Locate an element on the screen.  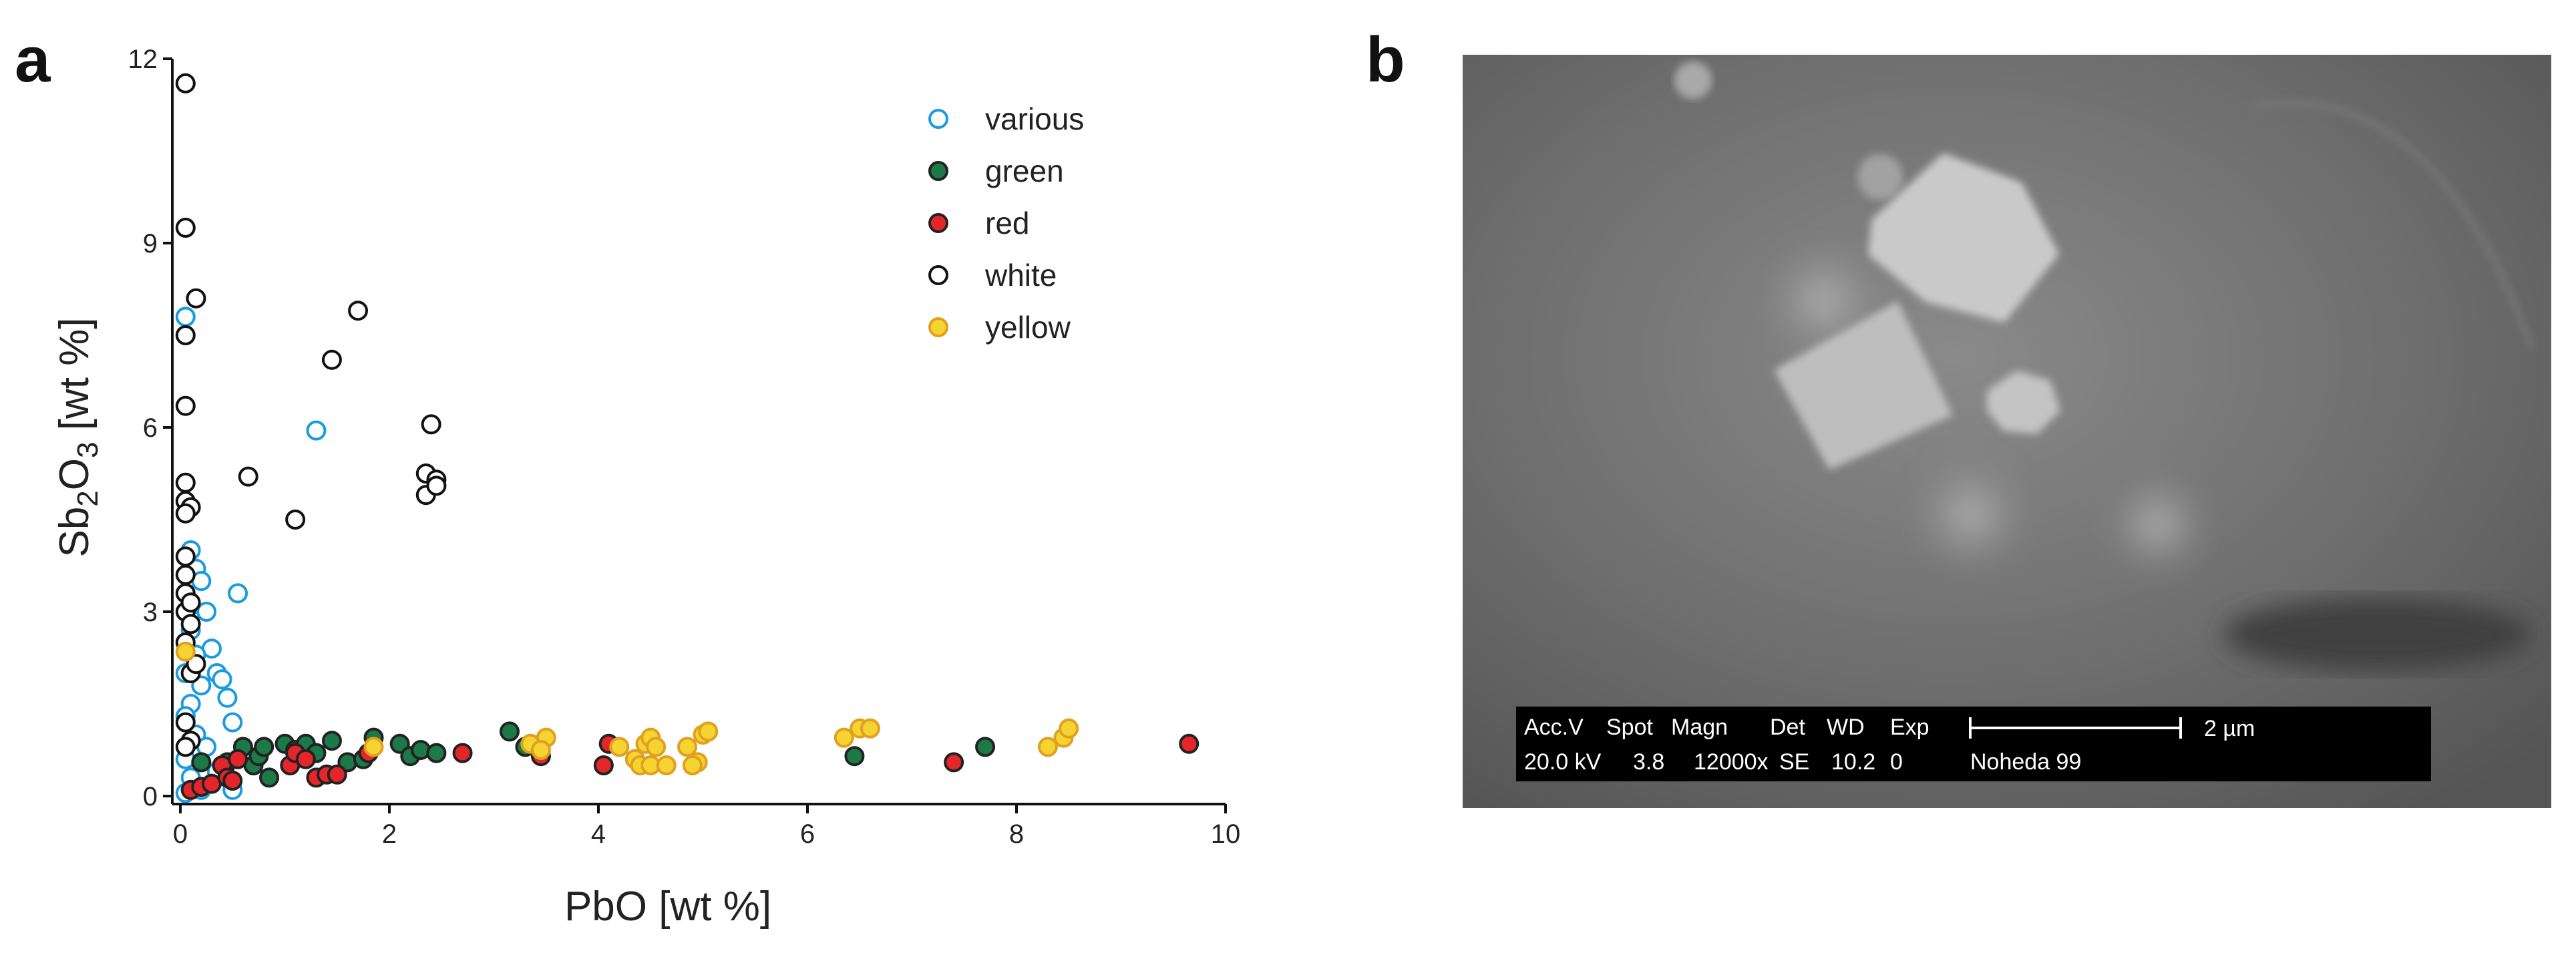
sem-header-accv: Acc.V is located at coordinates (1554, 727).